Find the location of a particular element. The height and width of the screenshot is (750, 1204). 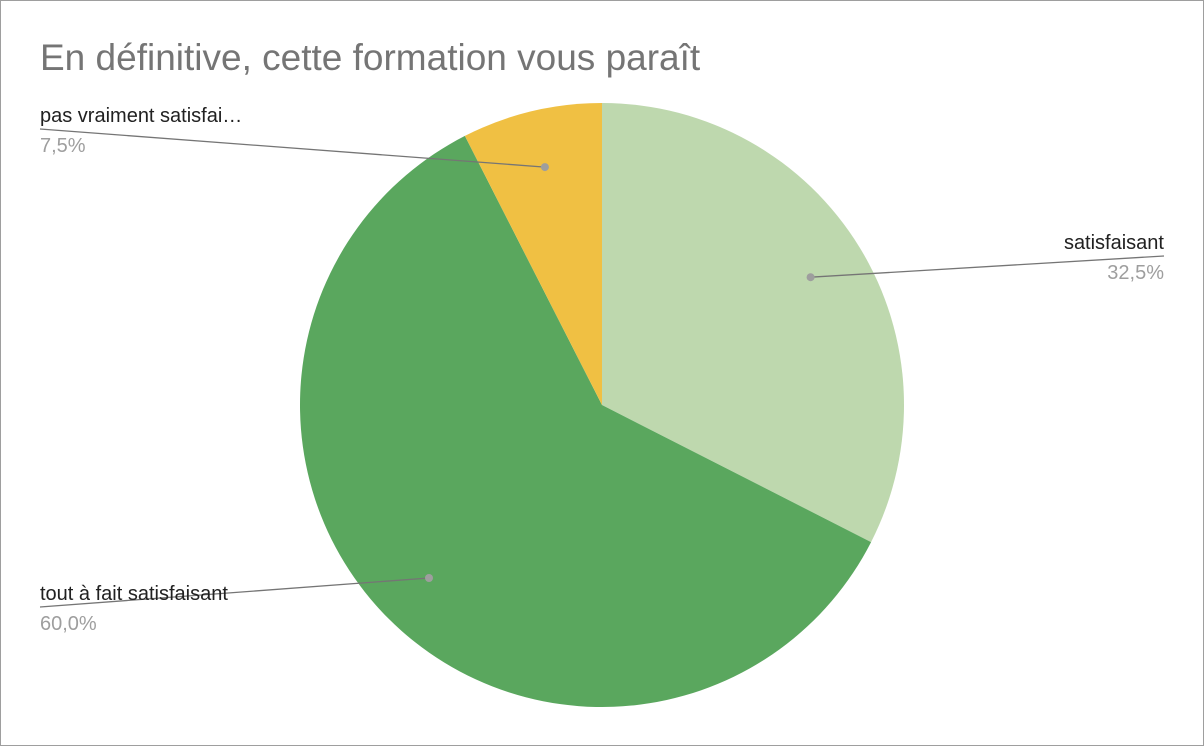

slice-value-label: 32,5% is located at coordinates (1135, 273).